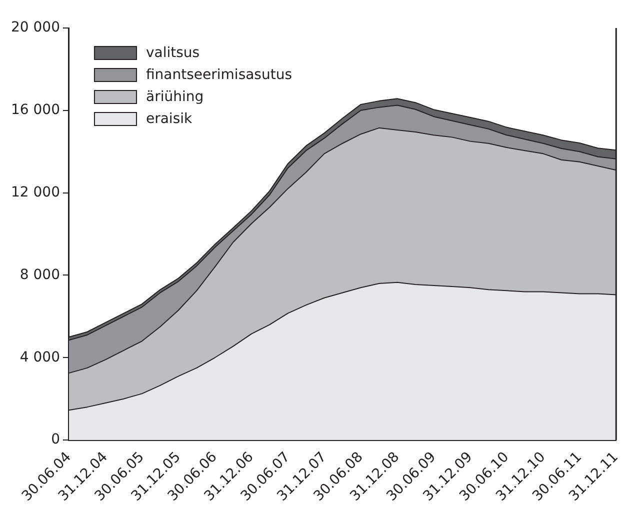 This screenshot has height=517, width=639. What do you see at coordinates (35, 28) in the screenshot?
I see `y-tick-label: 20 000` at bounding box center [35, 28].